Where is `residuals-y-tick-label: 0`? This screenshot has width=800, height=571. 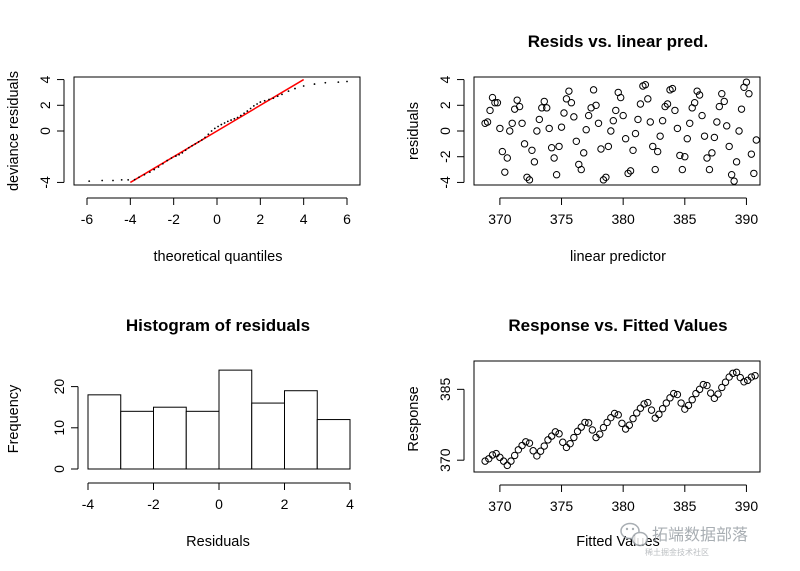 residuals-y-tick-label: 0 is located at coordinates (445, 131).